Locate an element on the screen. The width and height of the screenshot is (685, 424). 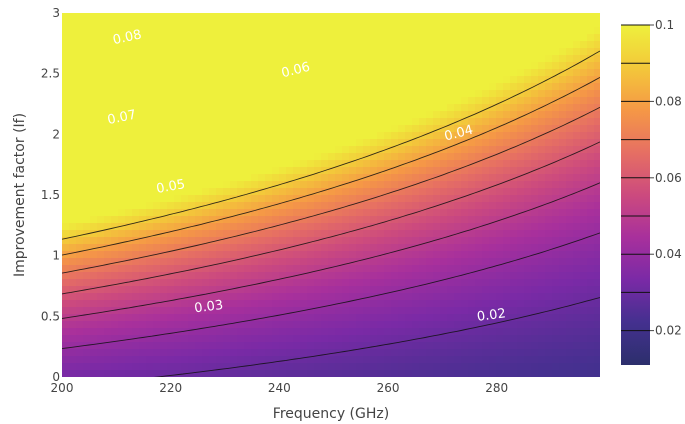
contour-label: 0.02 is located at coordinates (491, 315).